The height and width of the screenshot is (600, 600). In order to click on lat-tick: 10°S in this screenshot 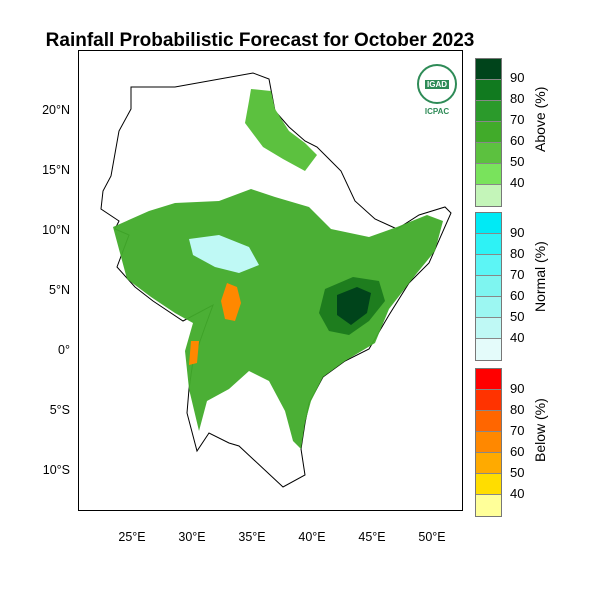, I will do `click(56, 470)`.